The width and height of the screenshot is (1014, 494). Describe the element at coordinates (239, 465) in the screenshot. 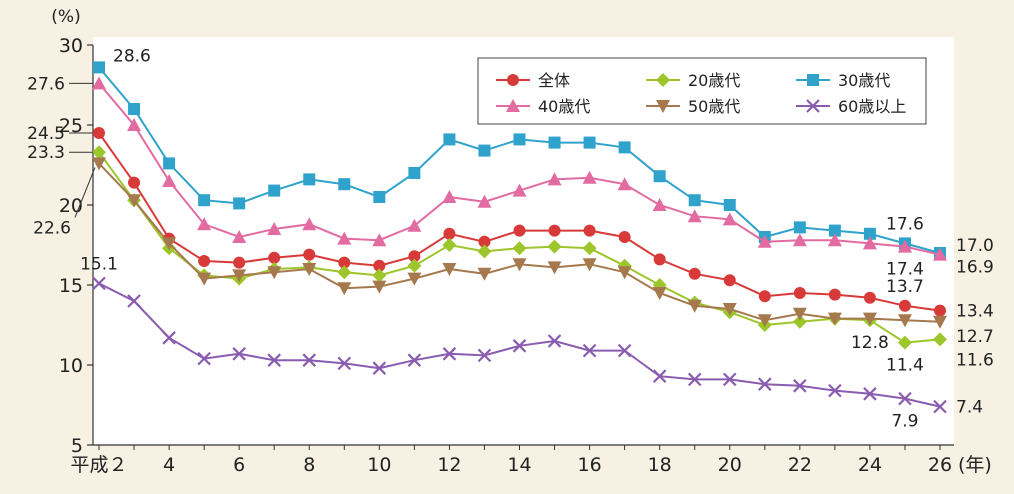

I see `x-tick-label: 6` at that location.